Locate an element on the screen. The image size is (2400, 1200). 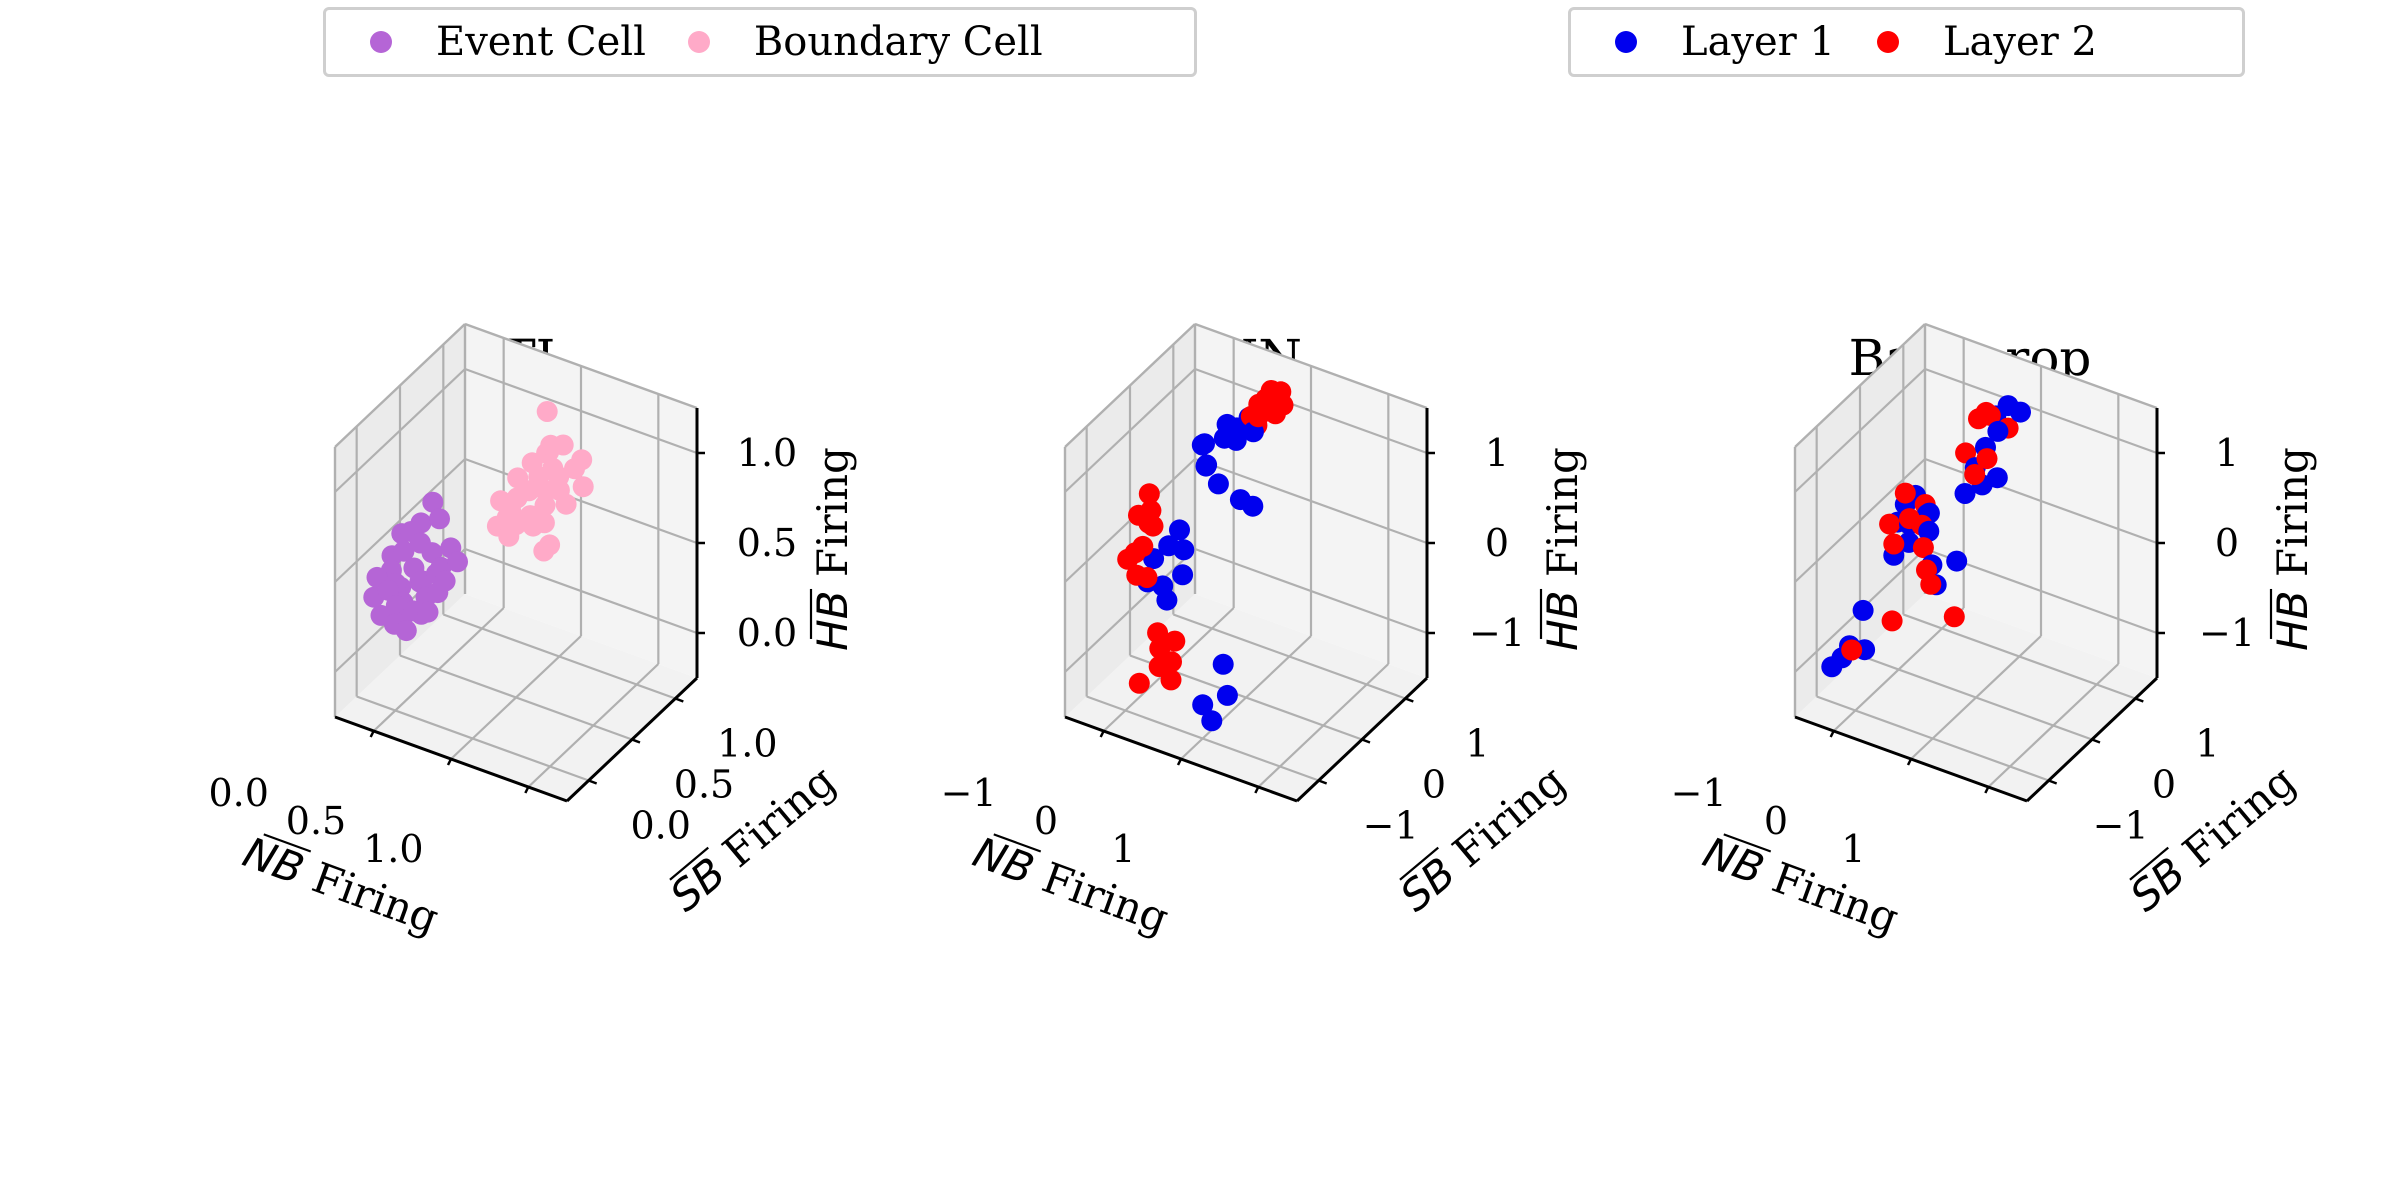
legend-cell-types: Event Cell Boundary Cell is located at coordinates (760, 42).